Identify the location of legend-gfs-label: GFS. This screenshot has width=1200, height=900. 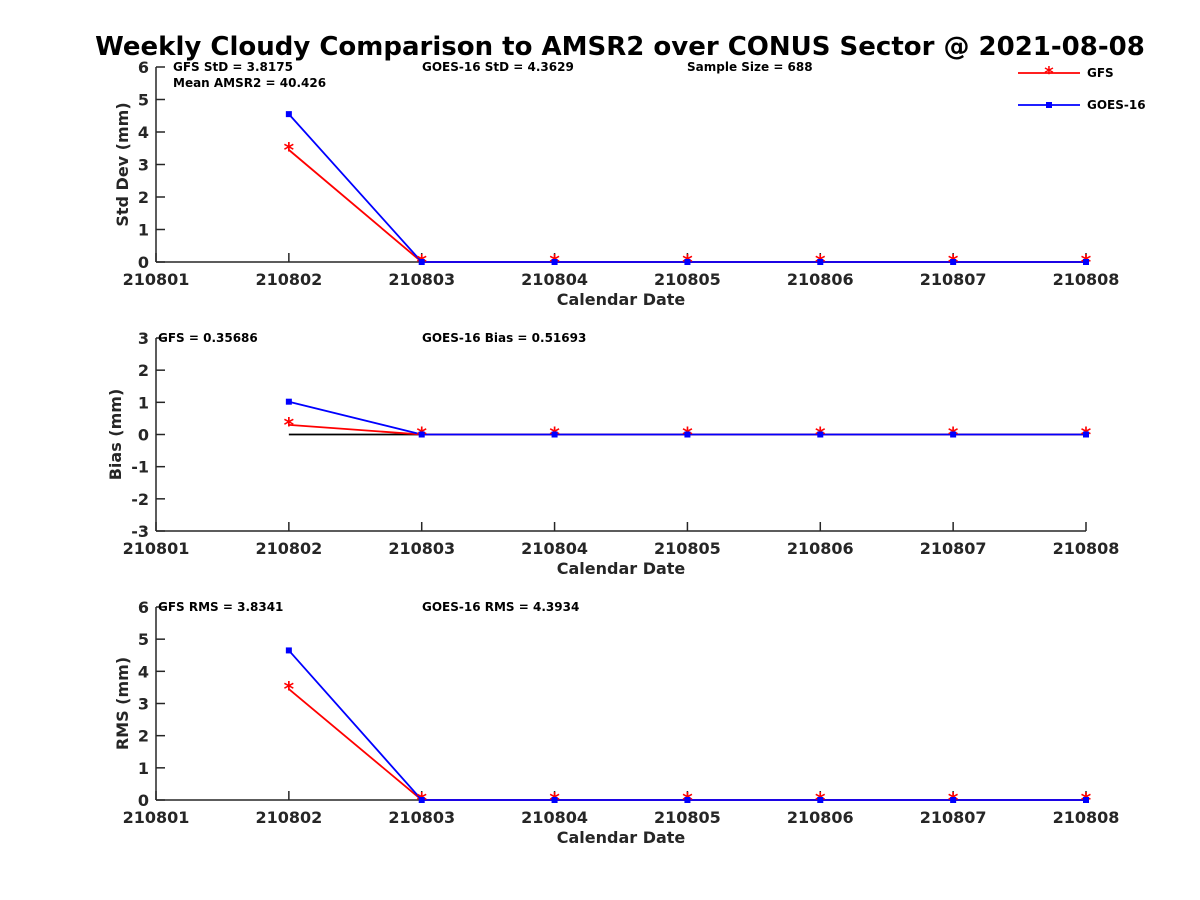
(1100, 73).